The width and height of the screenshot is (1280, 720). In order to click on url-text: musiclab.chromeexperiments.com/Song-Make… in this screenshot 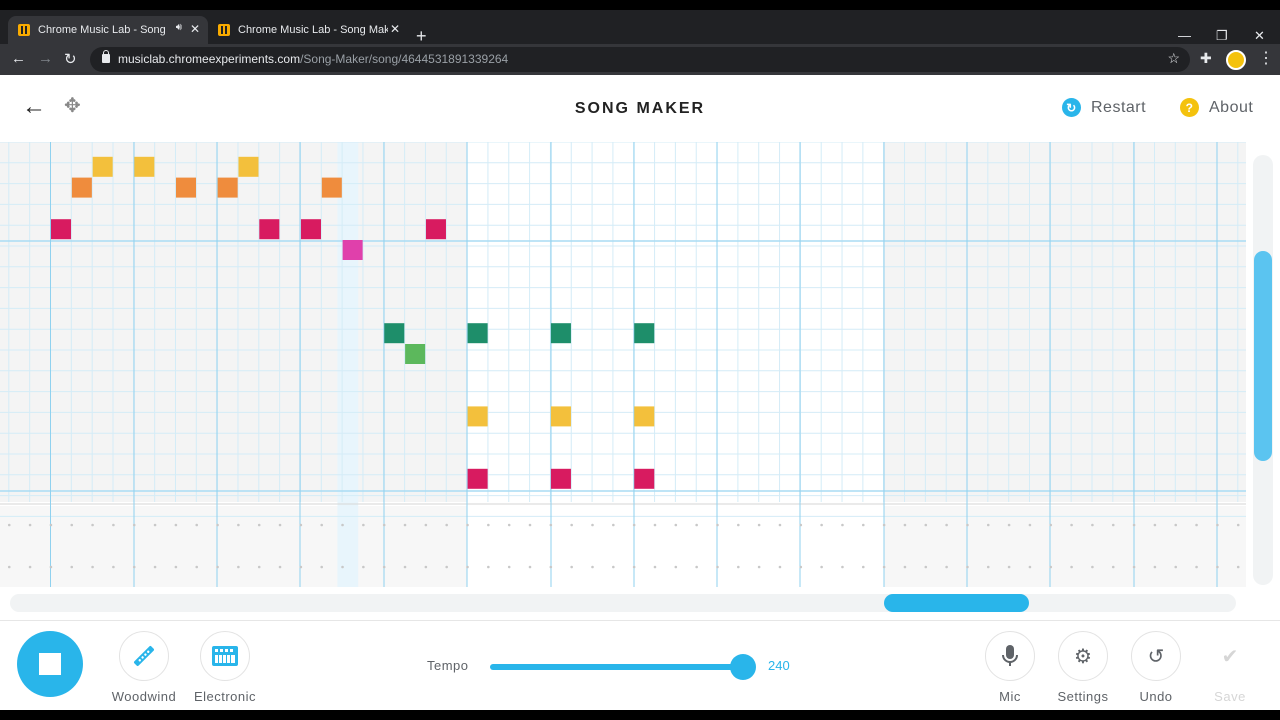, I will do `click(313, 59)`.